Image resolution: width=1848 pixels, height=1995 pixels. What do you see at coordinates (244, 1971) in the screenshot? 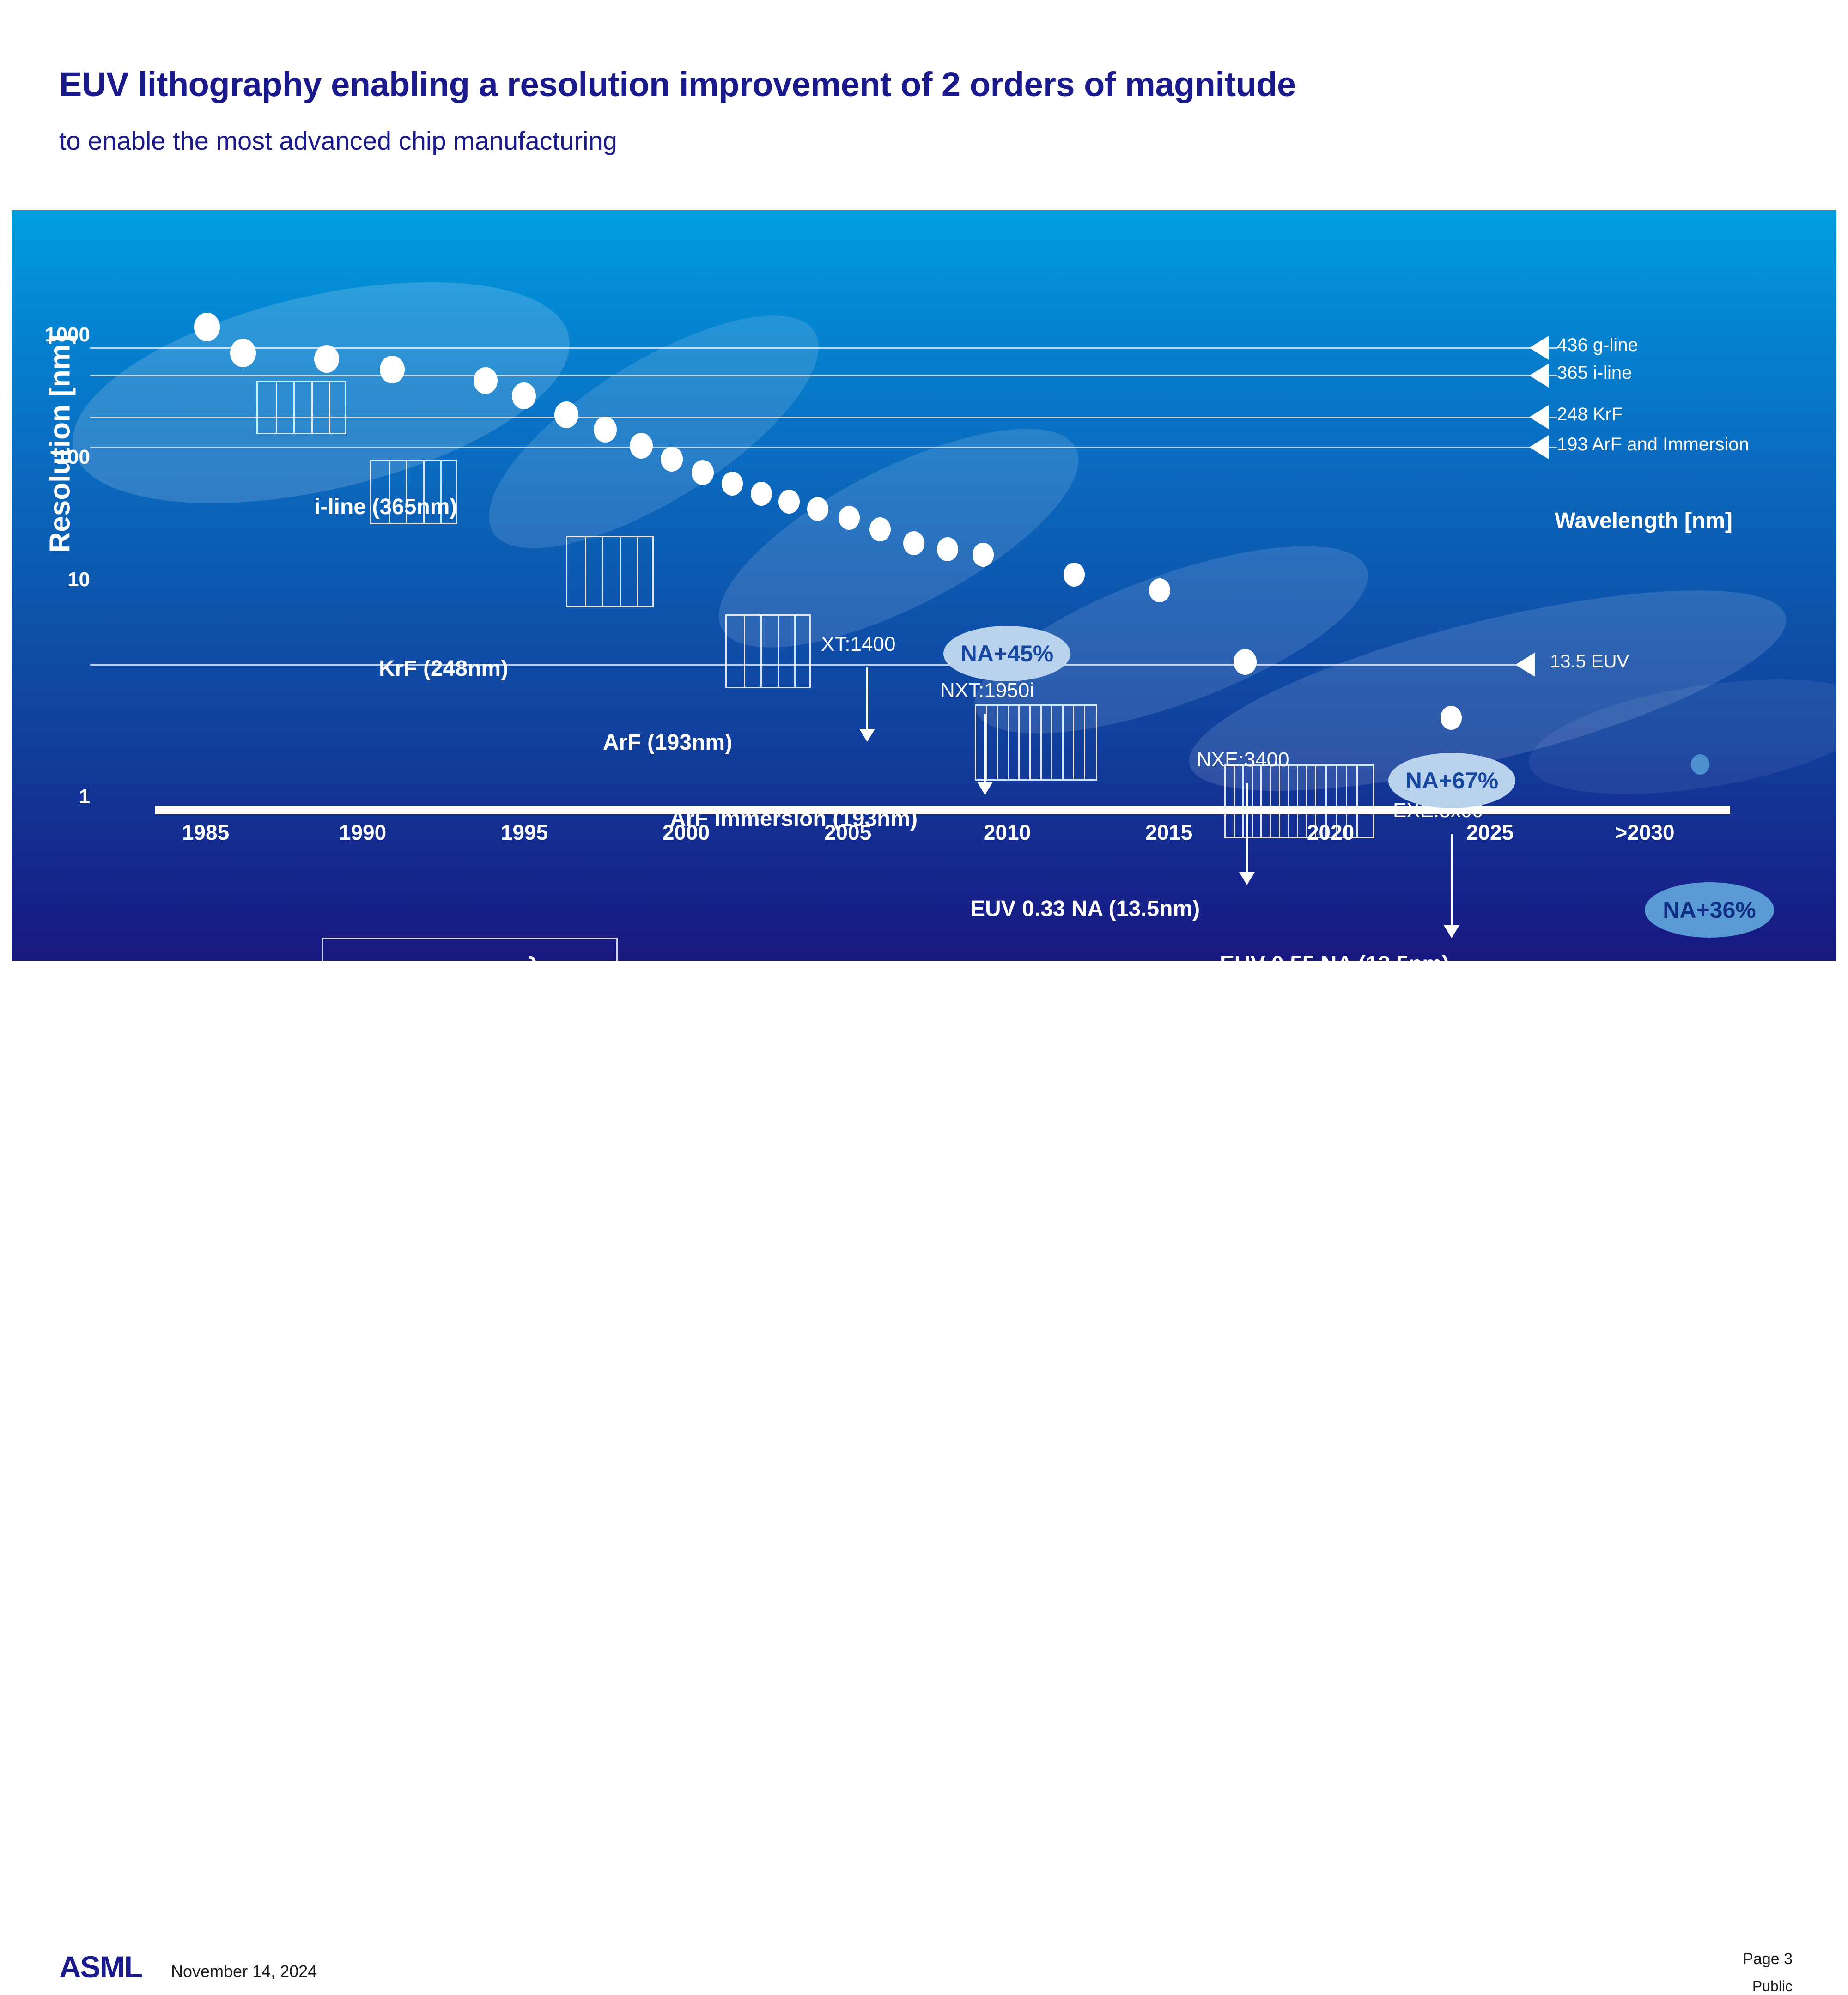
I see `footer-date: November 14, 2024` at bounding box center [244, 1971].